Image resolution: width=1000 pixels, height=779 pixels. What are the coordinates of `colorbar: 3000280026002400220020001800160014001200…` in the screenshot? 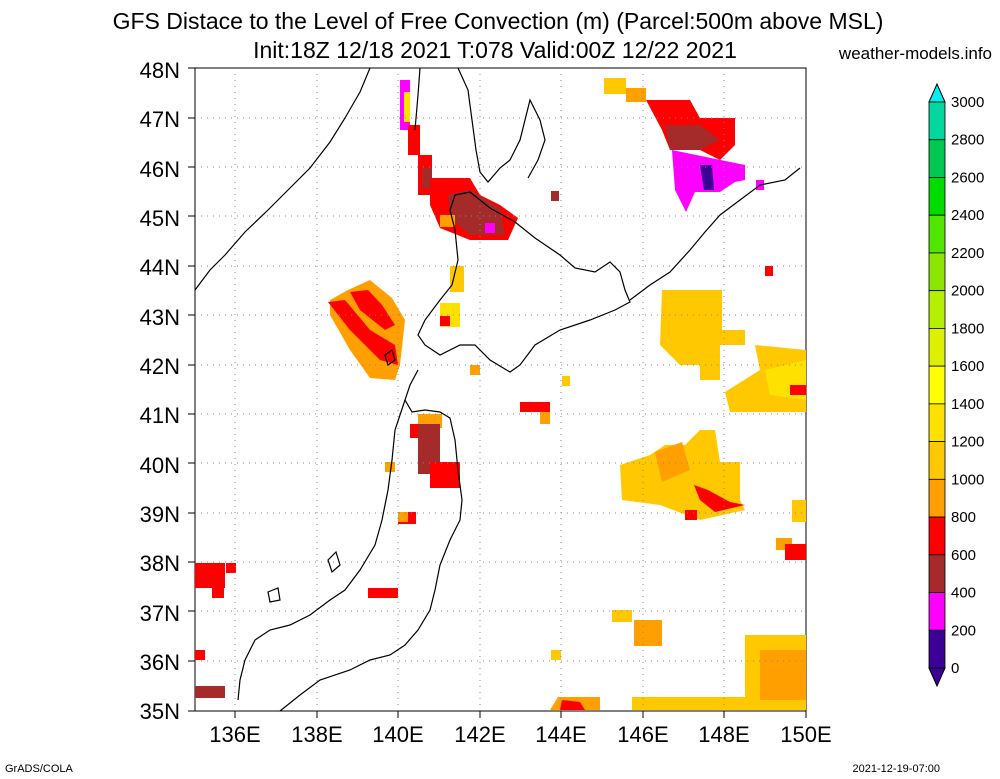 It's located at (956, 385).